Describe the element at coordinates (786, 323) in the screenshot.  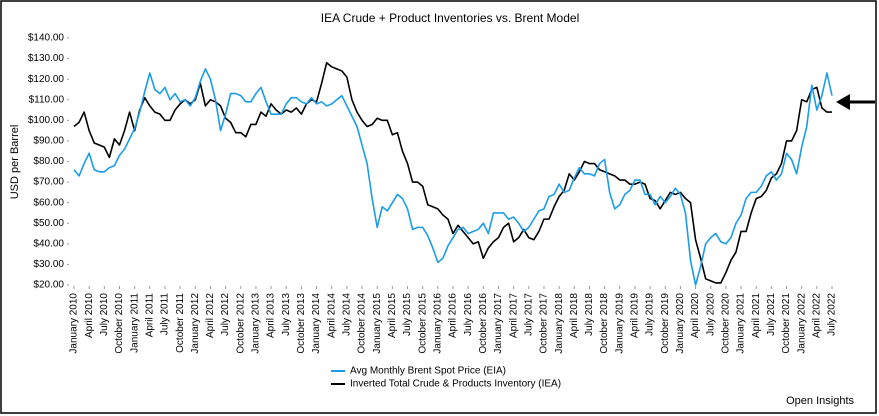
I see `x-tick-label: October 2021` at that location.